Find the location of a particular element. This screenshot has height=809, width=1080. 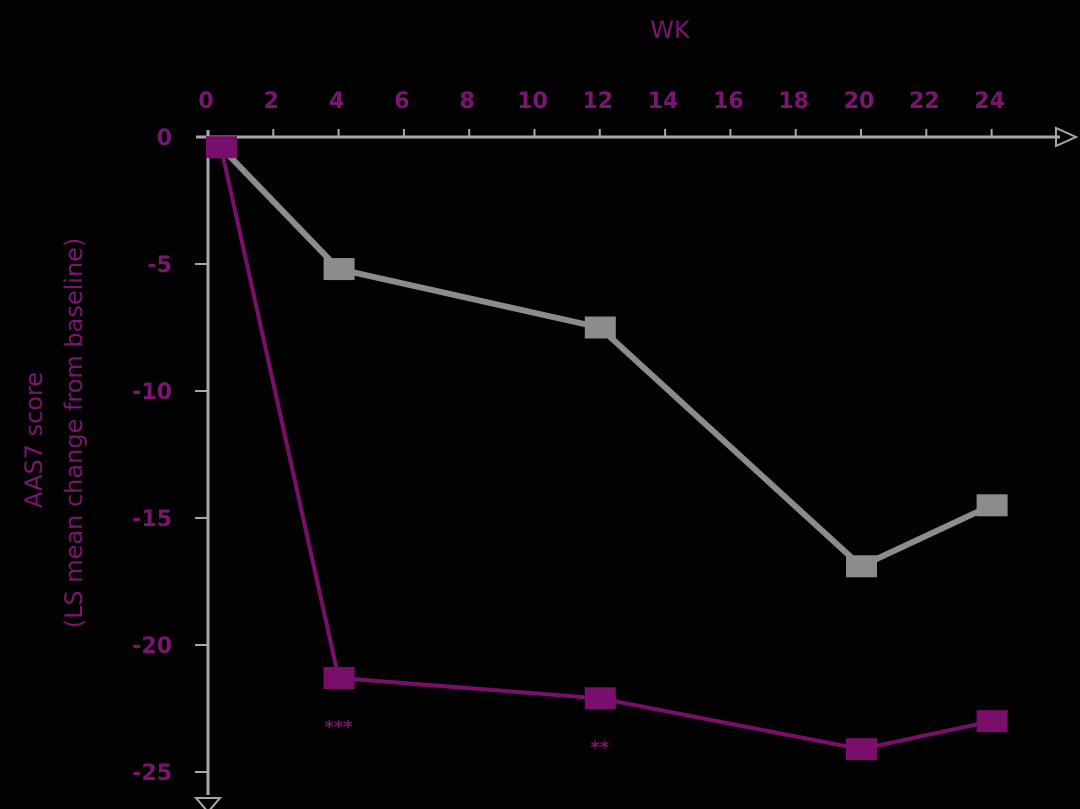

x-tick-label: 10 is located at coordinates (532, 101).